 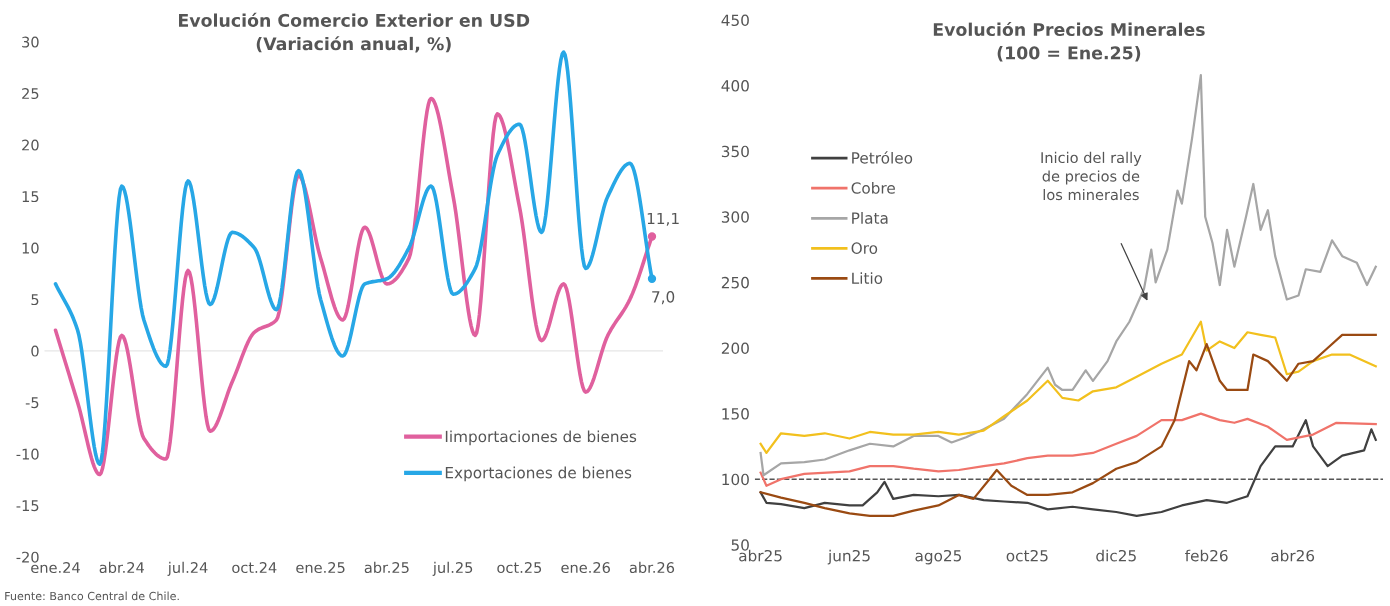 I want to click on y-tick-label: -5, so click(x=32, y=403).